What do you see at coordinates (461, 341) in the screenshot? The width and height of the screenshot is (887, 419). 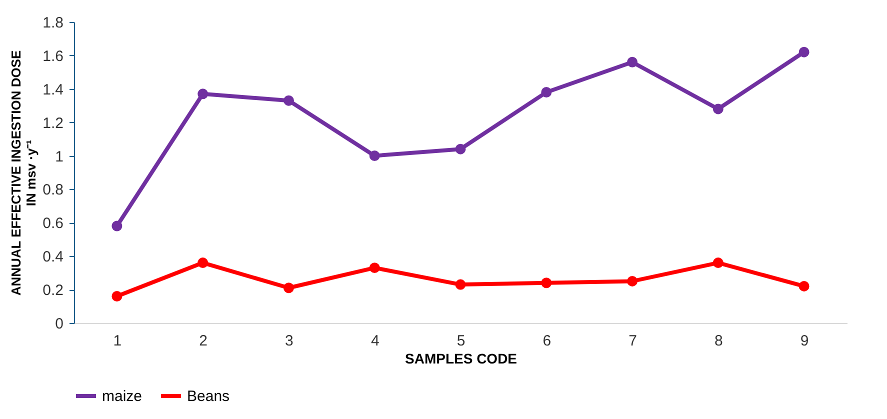 I see `x-tick-label: 5` at bounding box center [461, 341].